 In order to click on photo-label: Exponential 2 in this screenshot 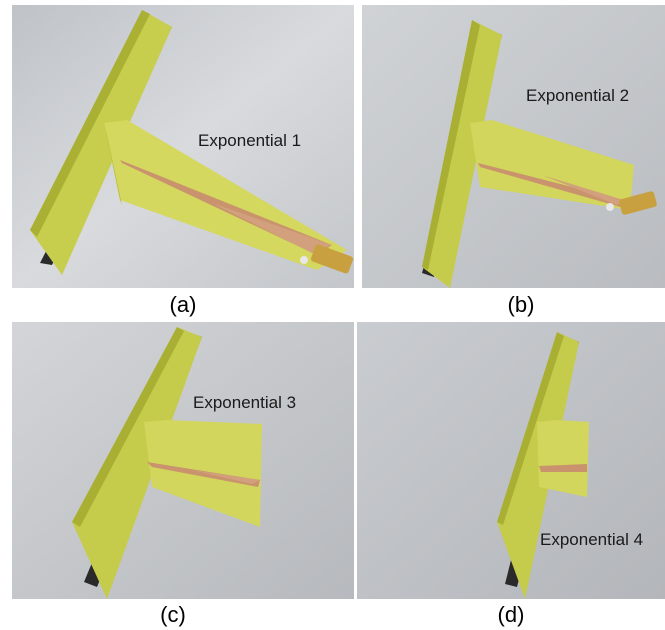, I will do `click(578, 95)`.